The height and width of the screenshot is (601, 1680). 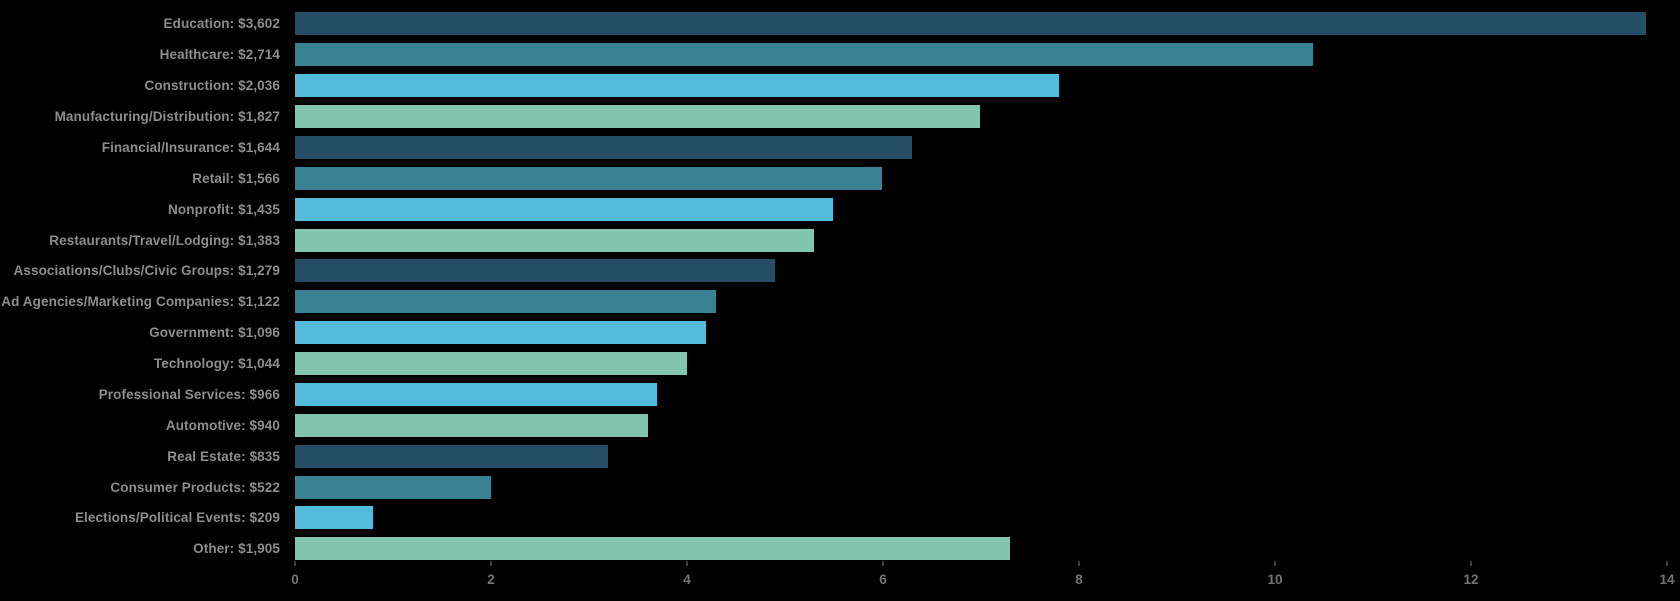 What do you see at coordinates (603, 147) in the screenshot?
I see `bar-financial-insurance` at bounding box center [603, 147].